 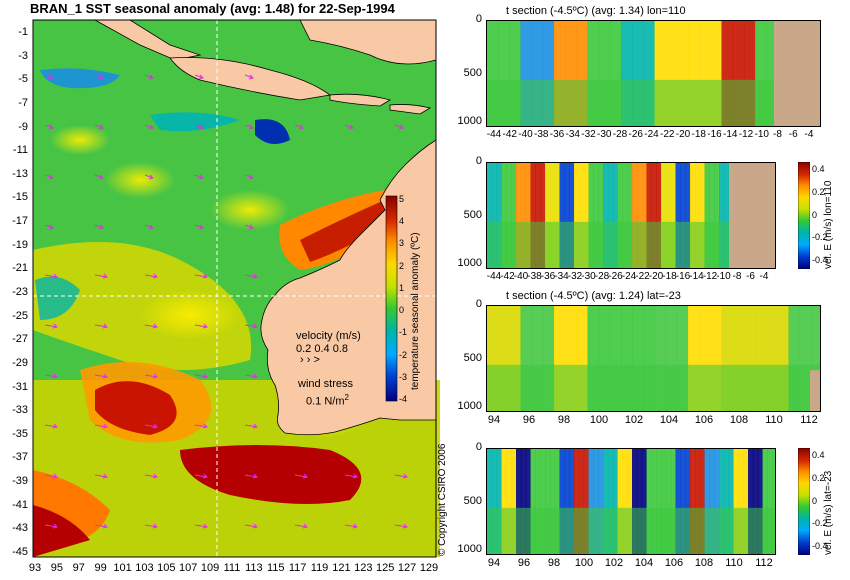 What do you see at coordinates (674, 563) in the screenshot?
I see `section-x-tick: 106` at bounding box center [674, 563].